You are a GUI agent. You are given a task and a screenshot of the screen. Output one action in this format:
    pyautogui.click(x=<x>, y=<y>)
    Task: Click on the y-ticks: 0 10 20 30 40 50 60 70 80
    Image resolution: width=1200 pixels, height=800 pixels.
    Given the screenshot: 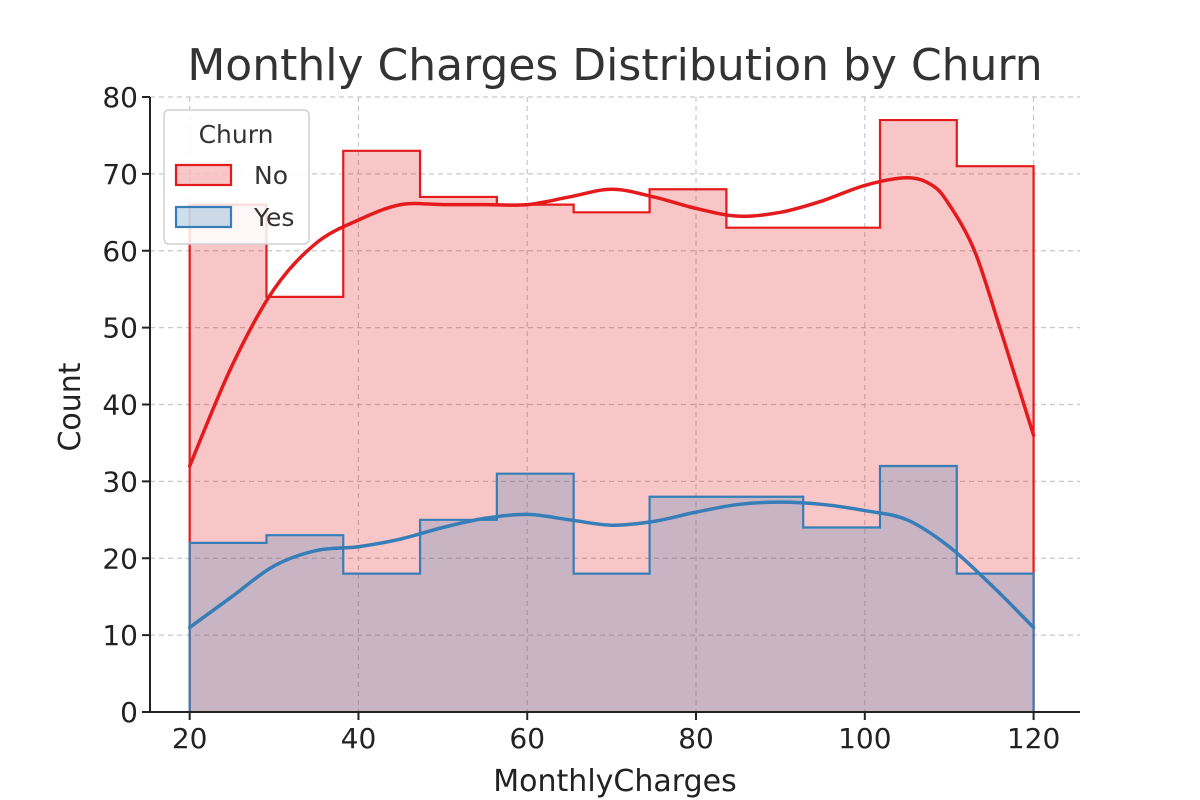 What is the action you would take?
    pyautogui.click(x=126, y=405)
    